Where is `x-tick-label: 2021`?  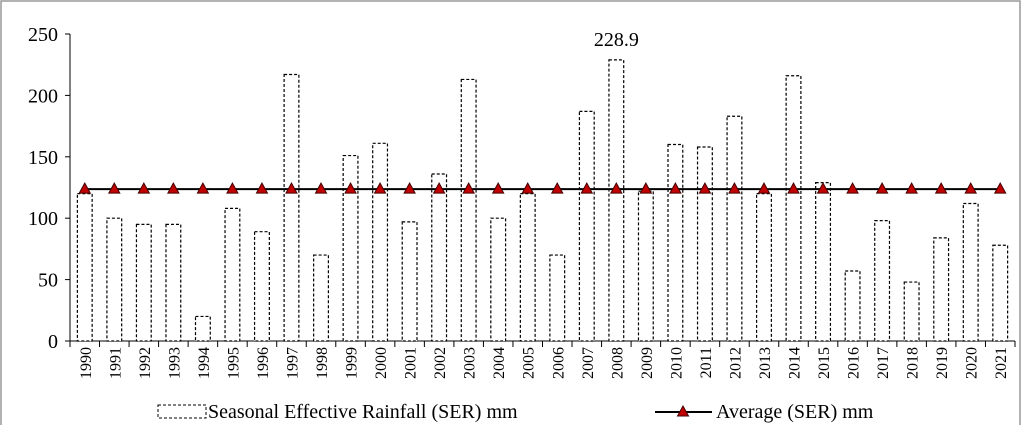 x-tick-label: 2021 is located at coordinates (1001, 363).